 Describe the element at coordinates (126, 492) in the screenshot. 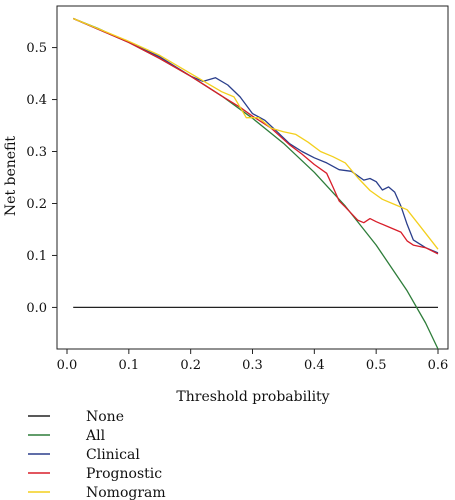

I see `legend-label-nomogram: Nomogram` at that location.